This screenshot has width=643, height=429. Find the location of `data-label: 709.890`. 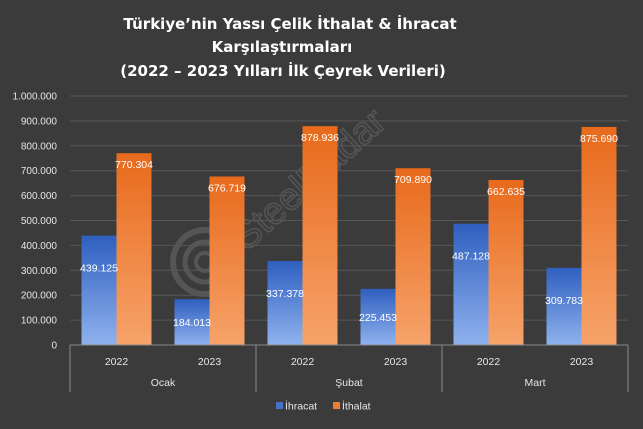

data-label: 709.890 is located at coordinates (413, 180).